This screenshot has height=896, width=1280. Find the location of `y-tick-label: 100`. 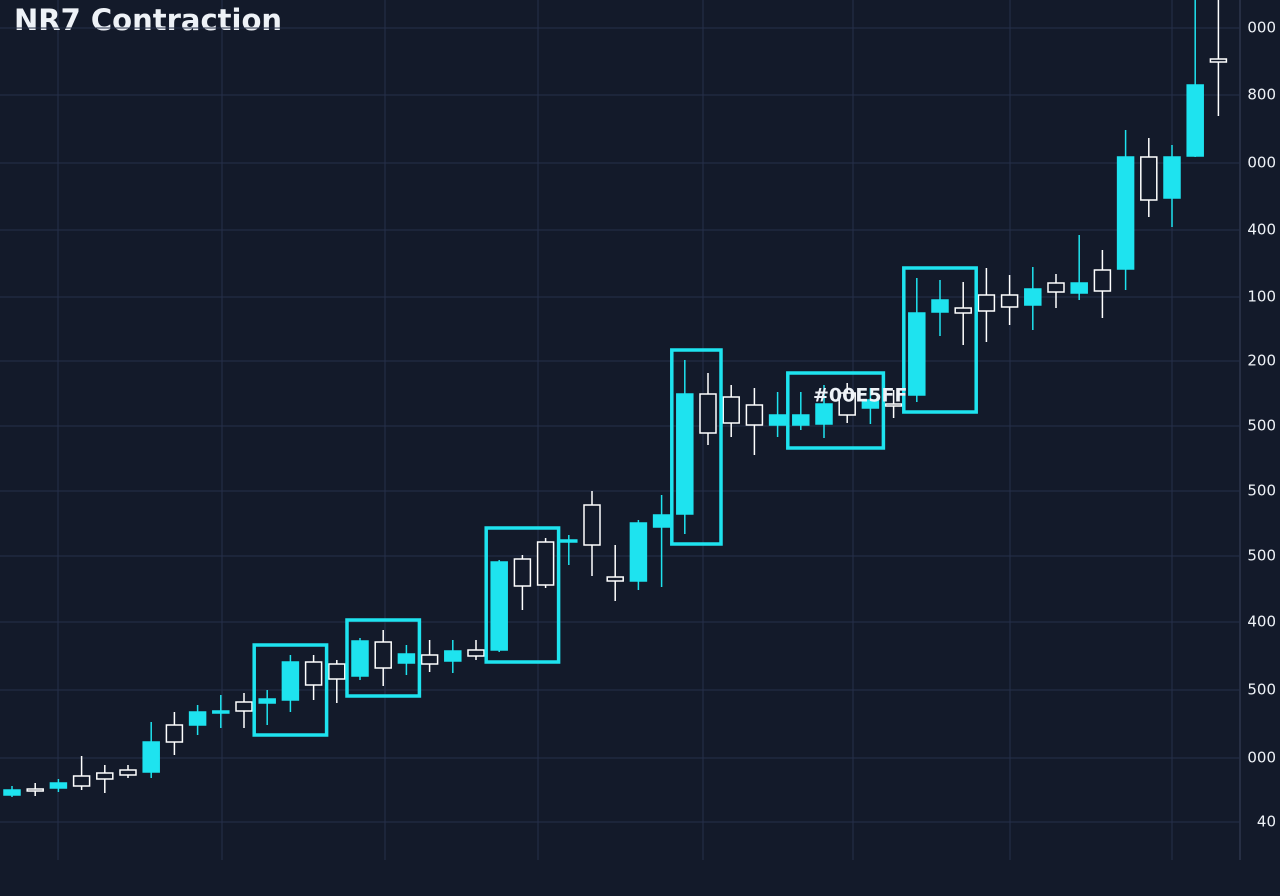

y-tick-label: 100 is located at coordinates (1261, 297).